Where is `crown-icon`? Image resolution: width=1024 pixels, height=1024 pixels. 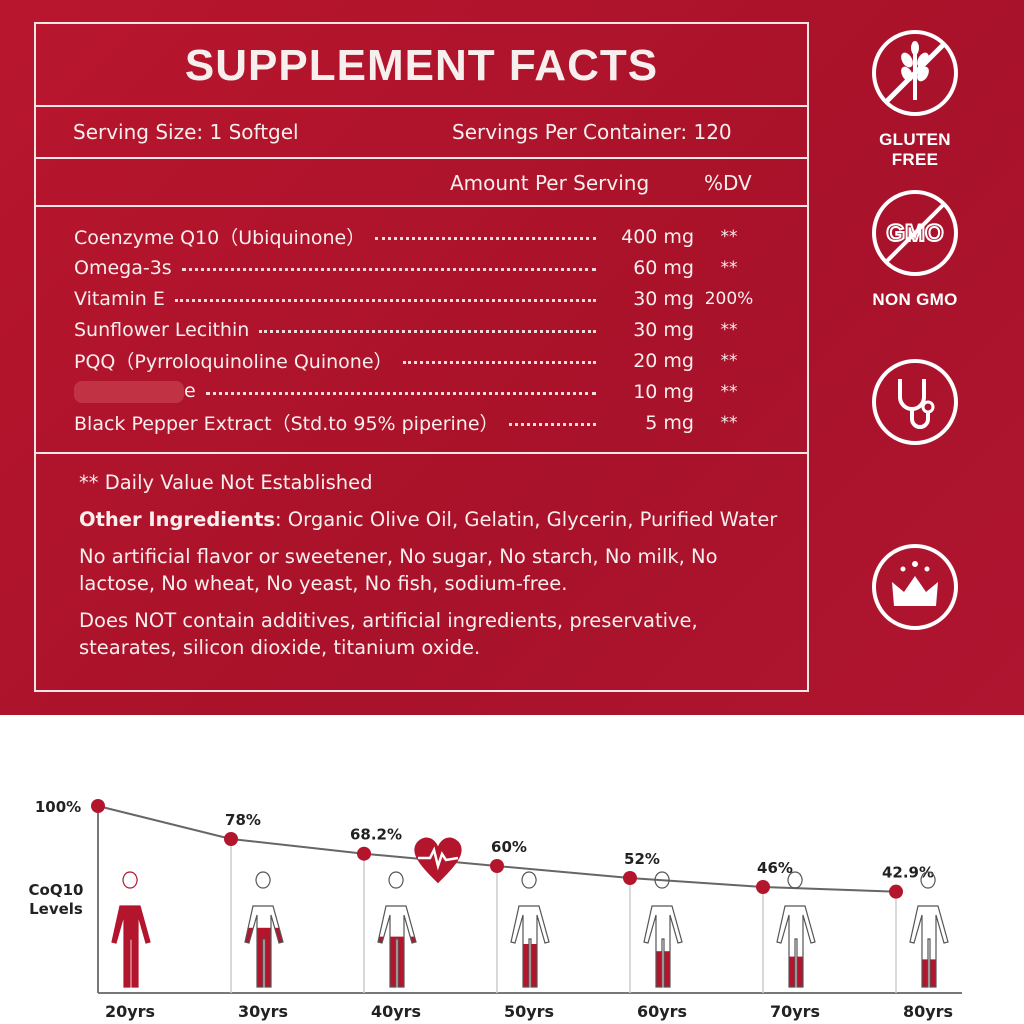
crown-icon is located at coordinates (915, 587).